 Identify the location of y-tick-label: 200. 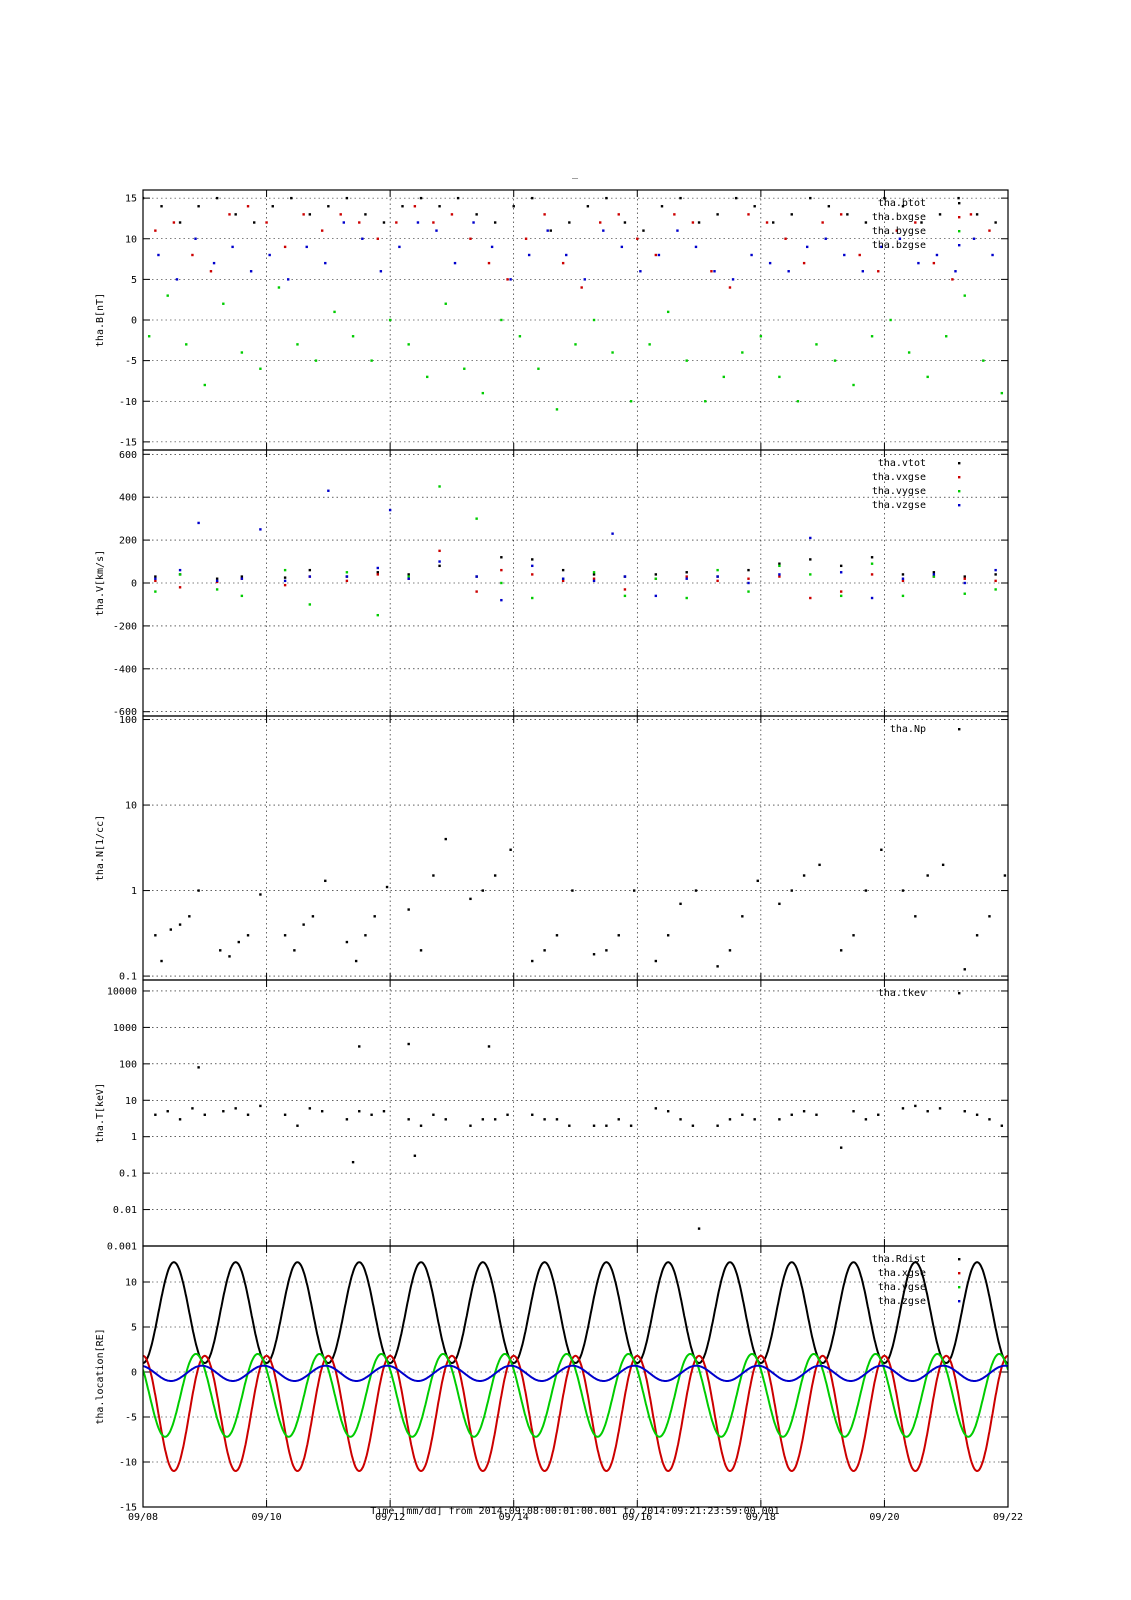
(128, 541).